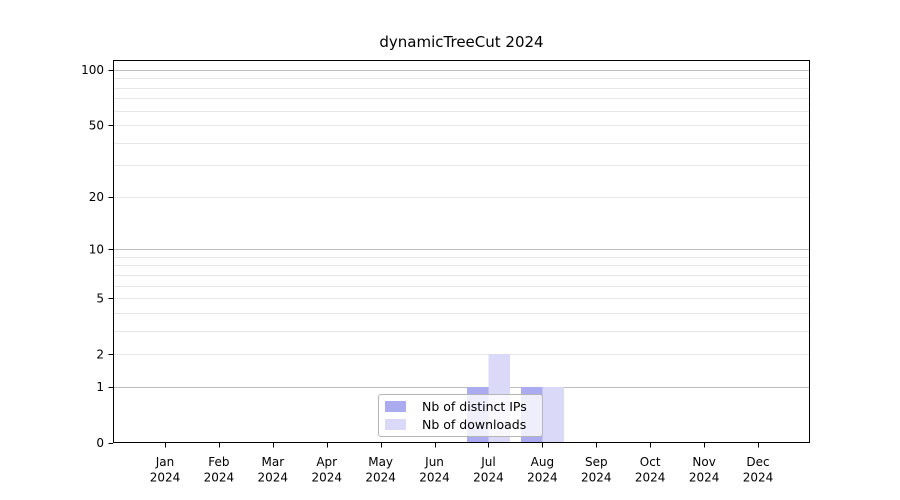  I want to click on x-tick-label-month: Dec, so click(757, 462).